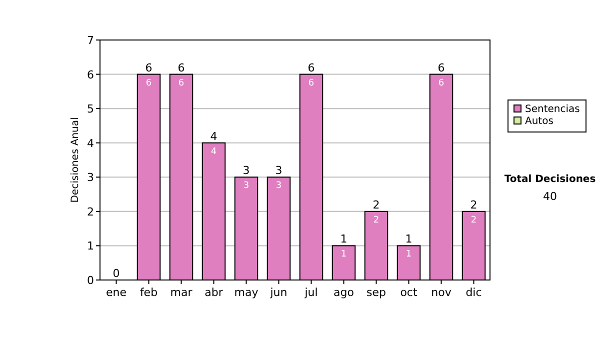 This screenshot has width=600, height=340. Describe the element at coordinates (214, 136) in the screenshot. I see `total-label: 4` at that location.